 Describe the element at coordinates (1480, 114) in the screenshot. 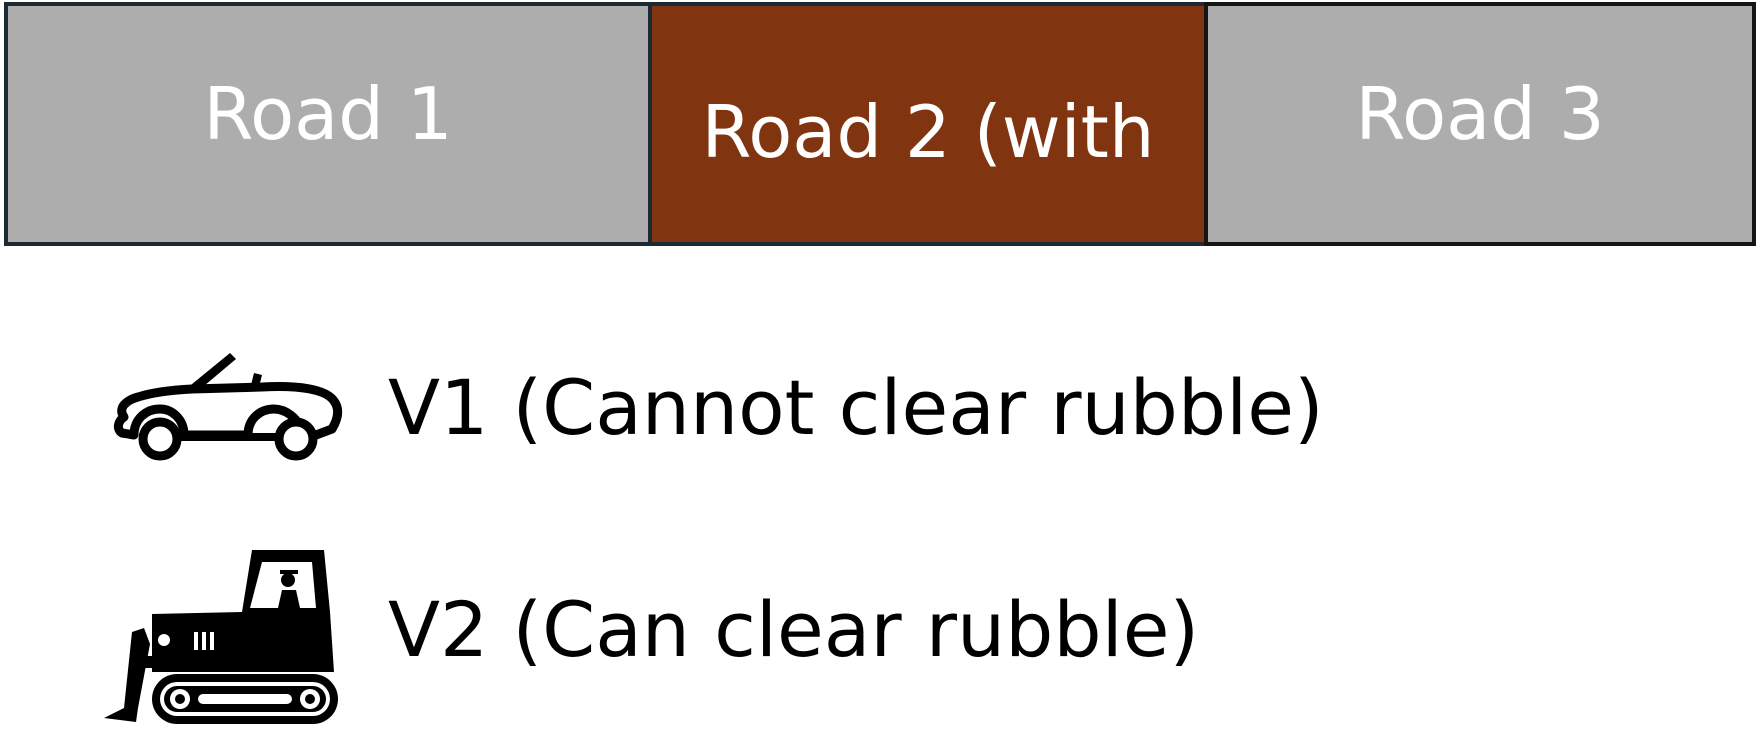

I see `road-3-label: Road 3` at that location.